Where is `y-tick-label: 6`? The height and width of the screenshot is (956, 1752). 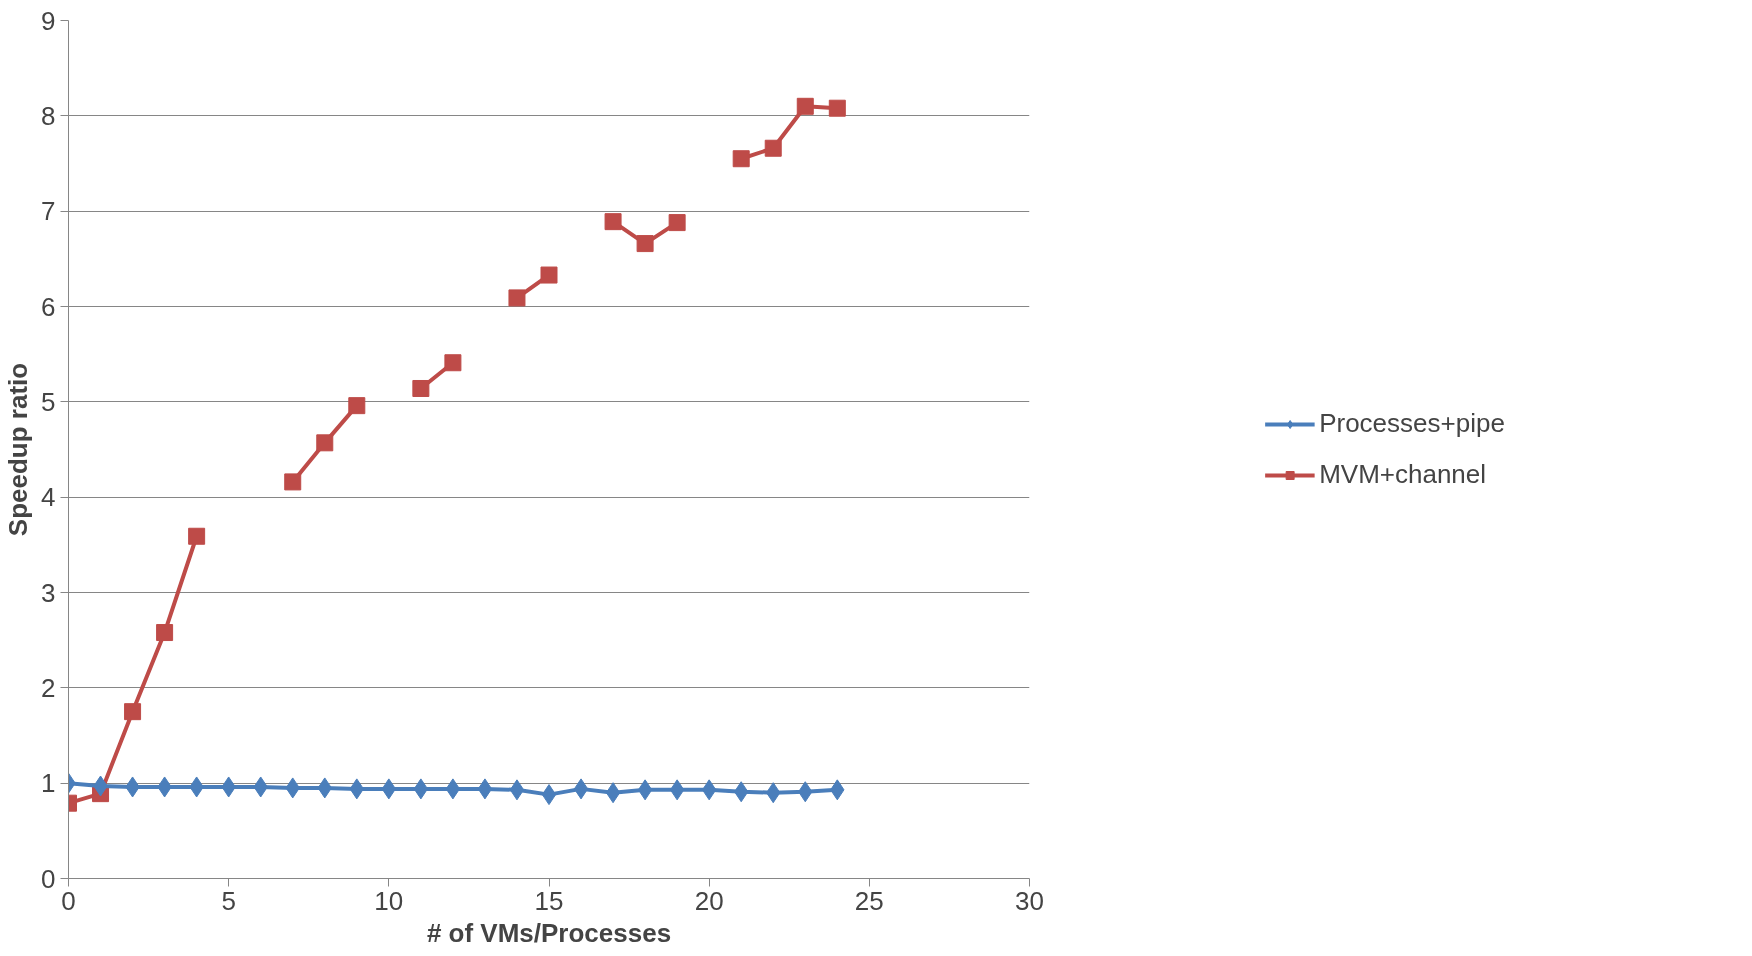 y-tick-label: 6 is located at coordinates (48, 306).